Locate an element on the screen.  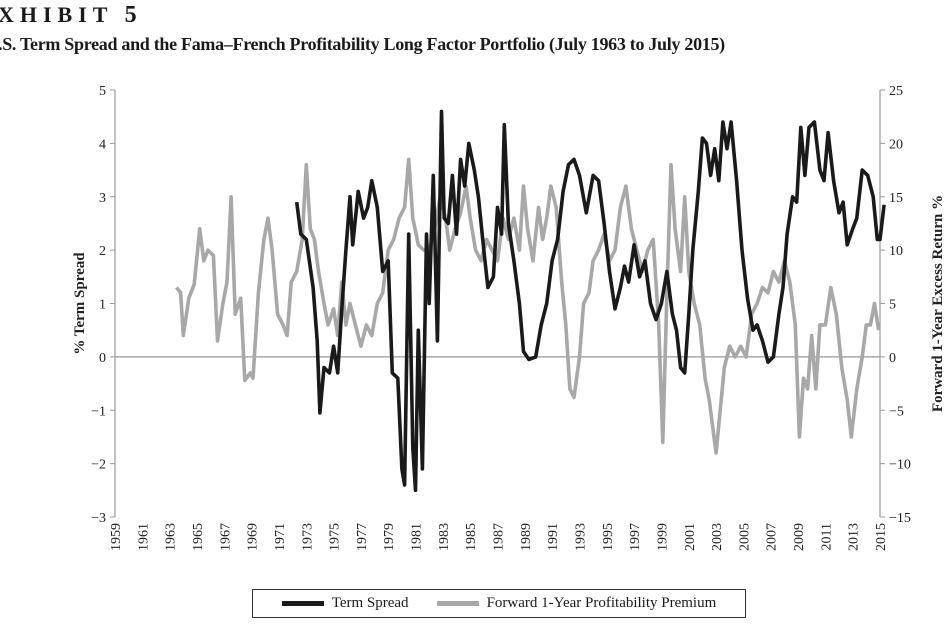
x-tick-label: 1989 is located at coordinates (526, 537).